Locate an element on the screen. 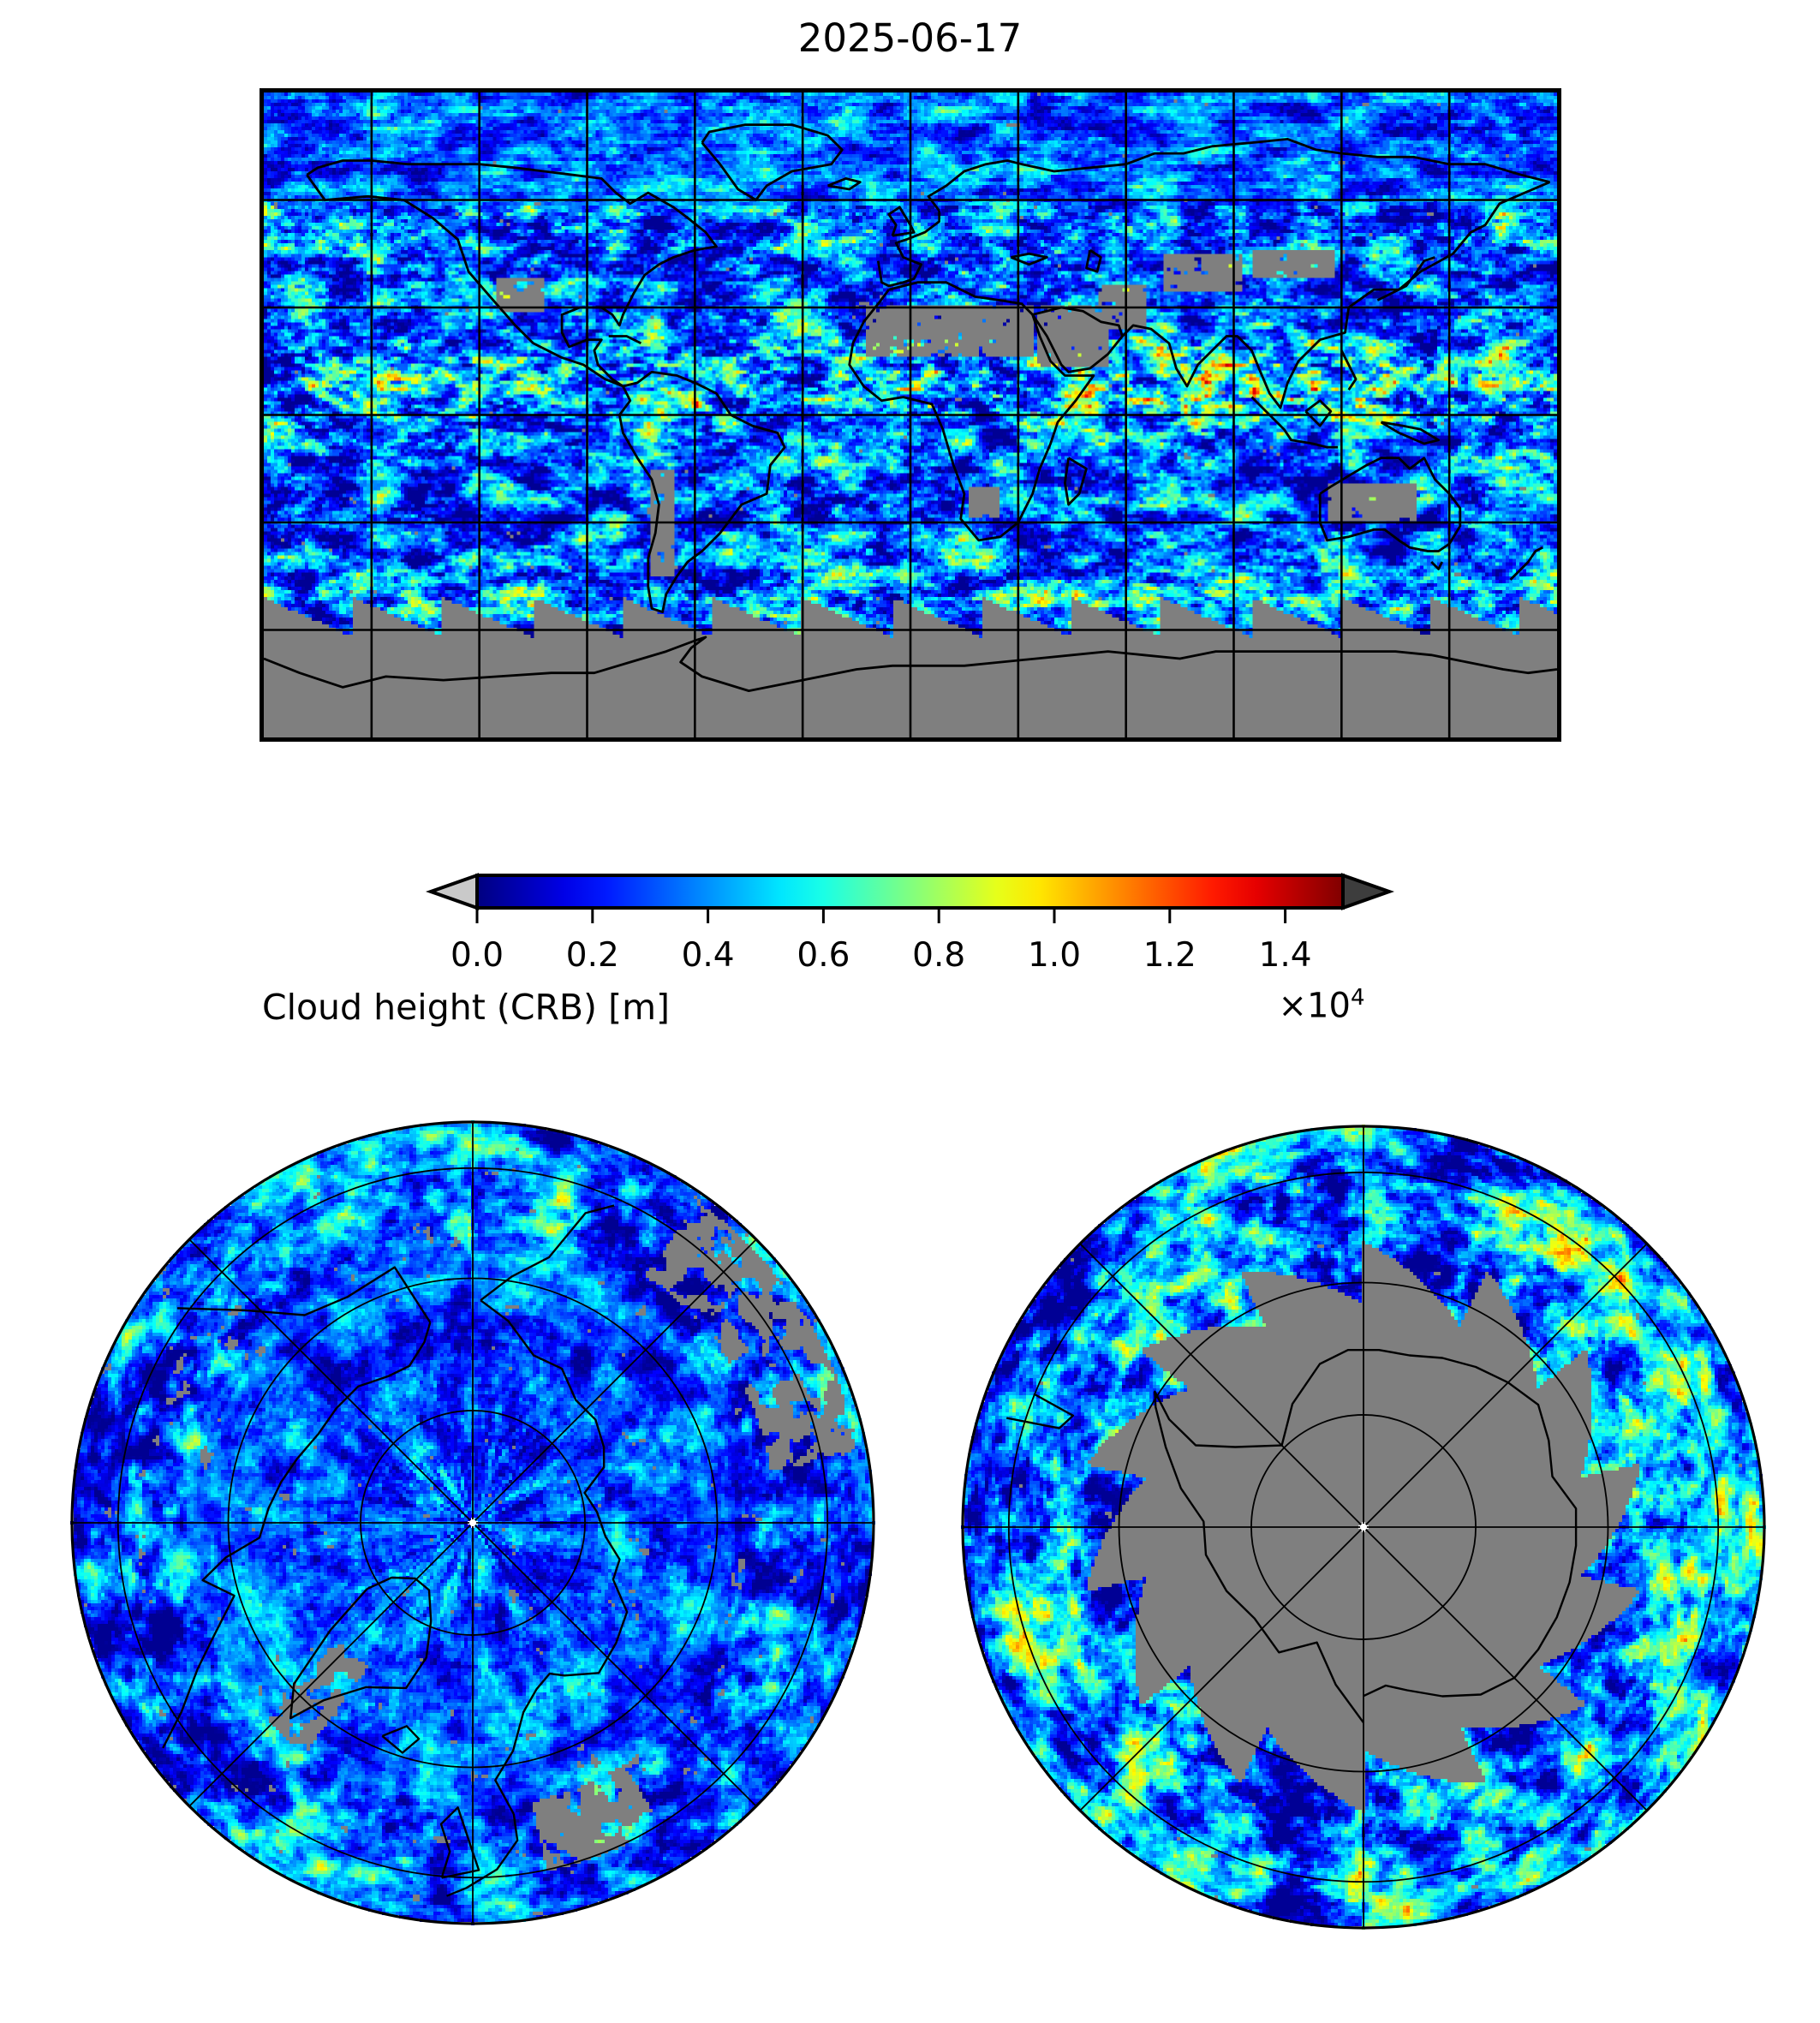  south-polar-coastlines is located at coordinates (1291, 1536).